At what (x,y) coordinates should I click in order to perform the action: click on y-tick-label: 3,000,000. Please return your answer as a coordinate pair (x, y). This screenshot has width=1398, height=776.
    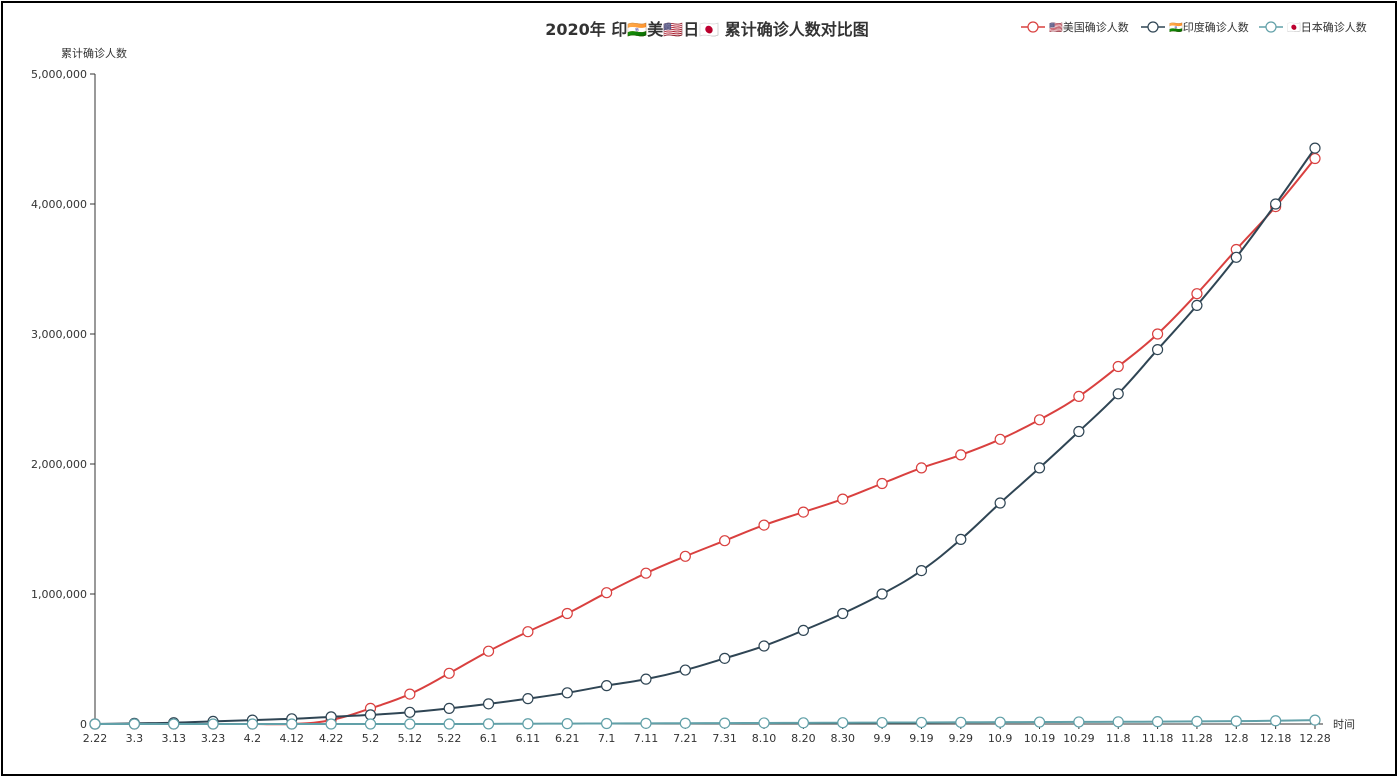
    Looking at the image, I should click on (59, 334).